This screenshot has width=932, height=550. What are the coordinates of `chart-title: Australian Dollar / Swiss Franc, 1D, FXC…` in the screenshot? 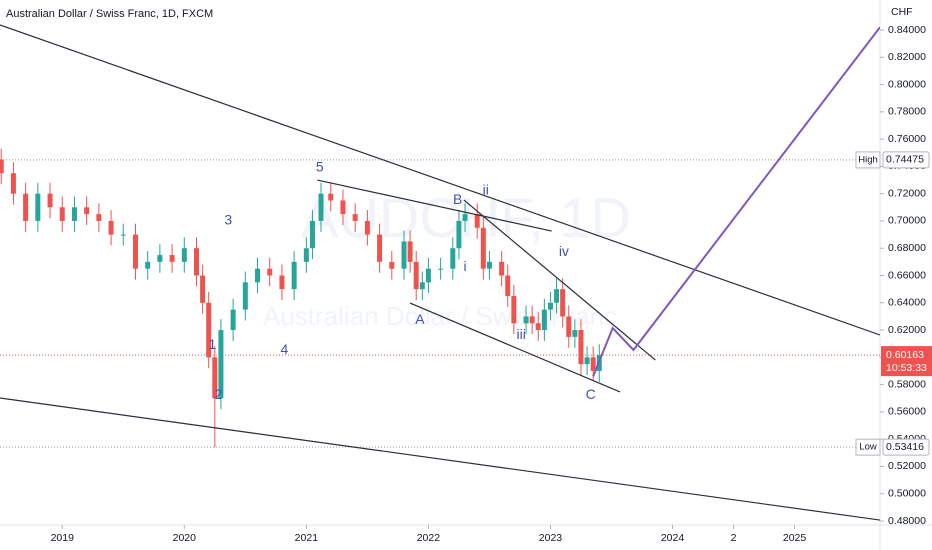 It's located at (109, 14).